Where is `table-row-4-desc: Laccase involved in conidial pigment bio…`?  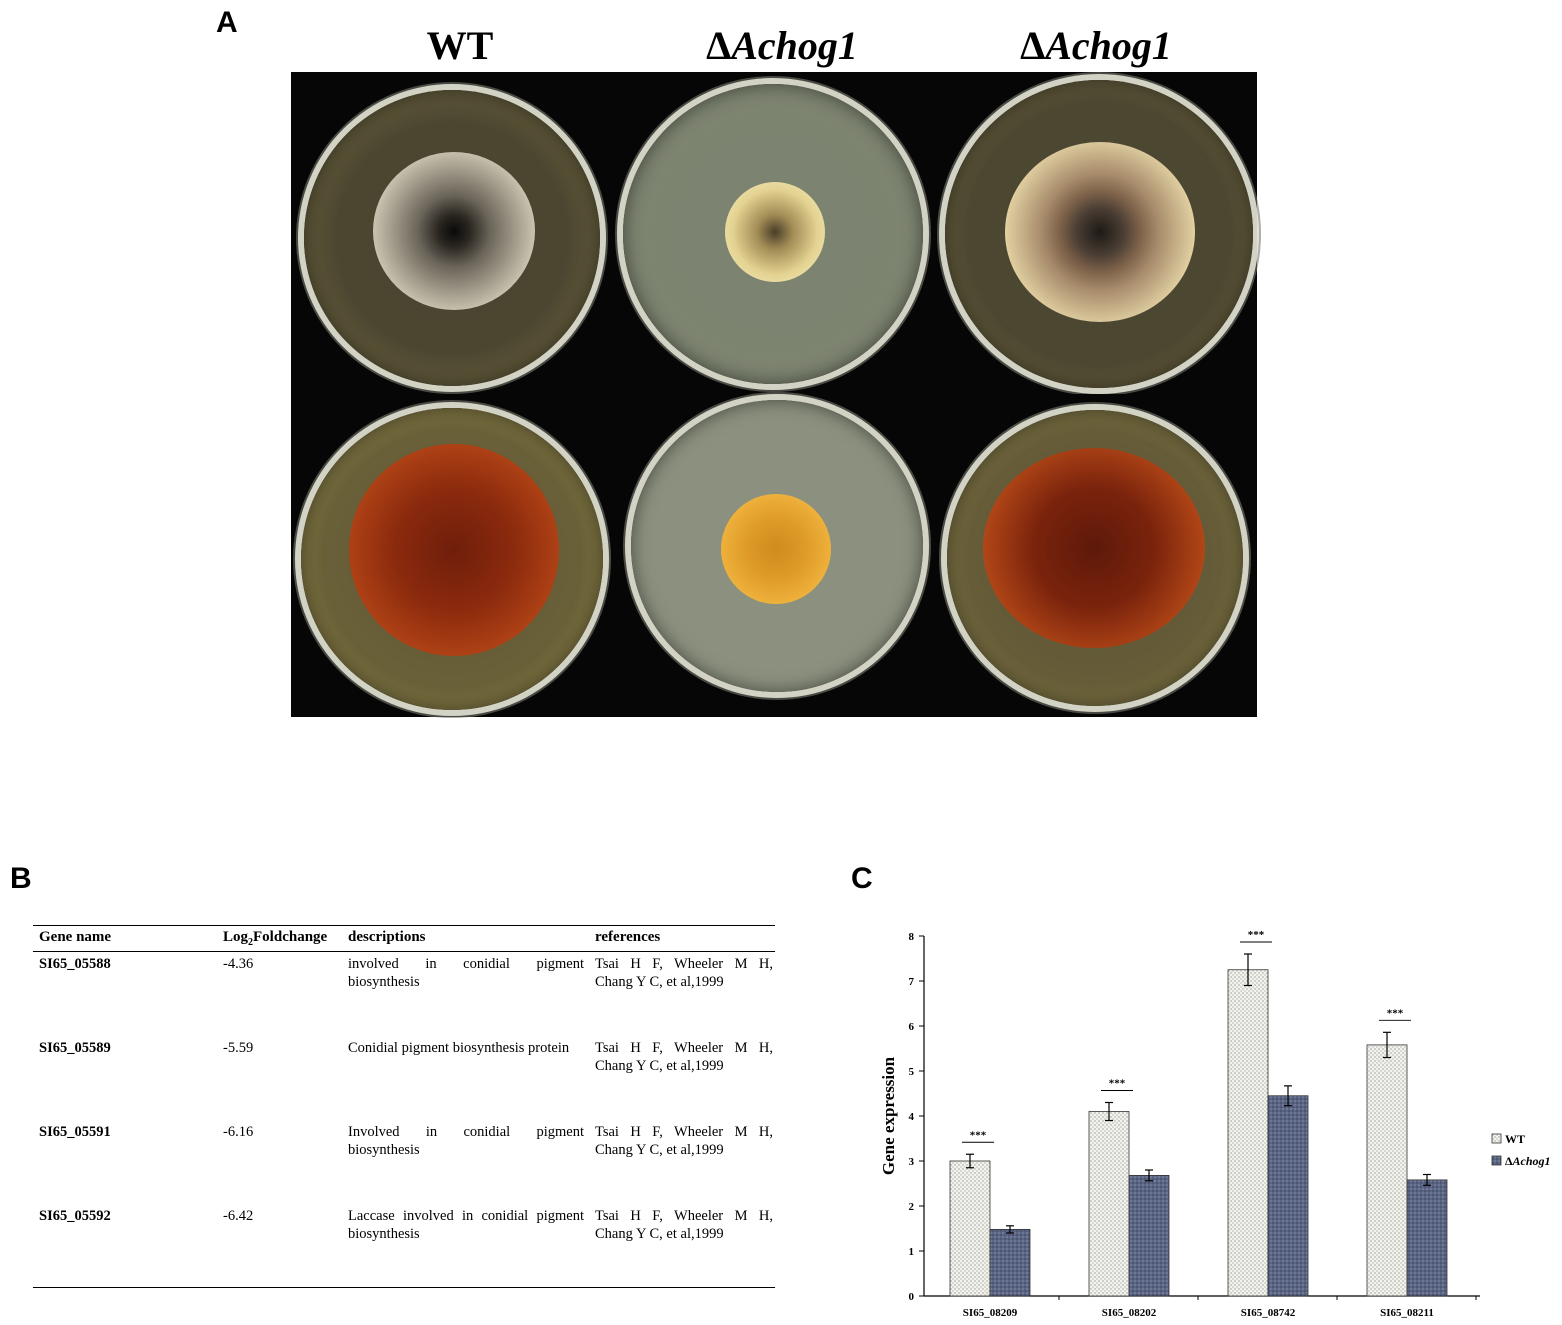 table-row-4-desc: Laccase involved in conidial pigment bio… is located at coordinates (466, 1225).